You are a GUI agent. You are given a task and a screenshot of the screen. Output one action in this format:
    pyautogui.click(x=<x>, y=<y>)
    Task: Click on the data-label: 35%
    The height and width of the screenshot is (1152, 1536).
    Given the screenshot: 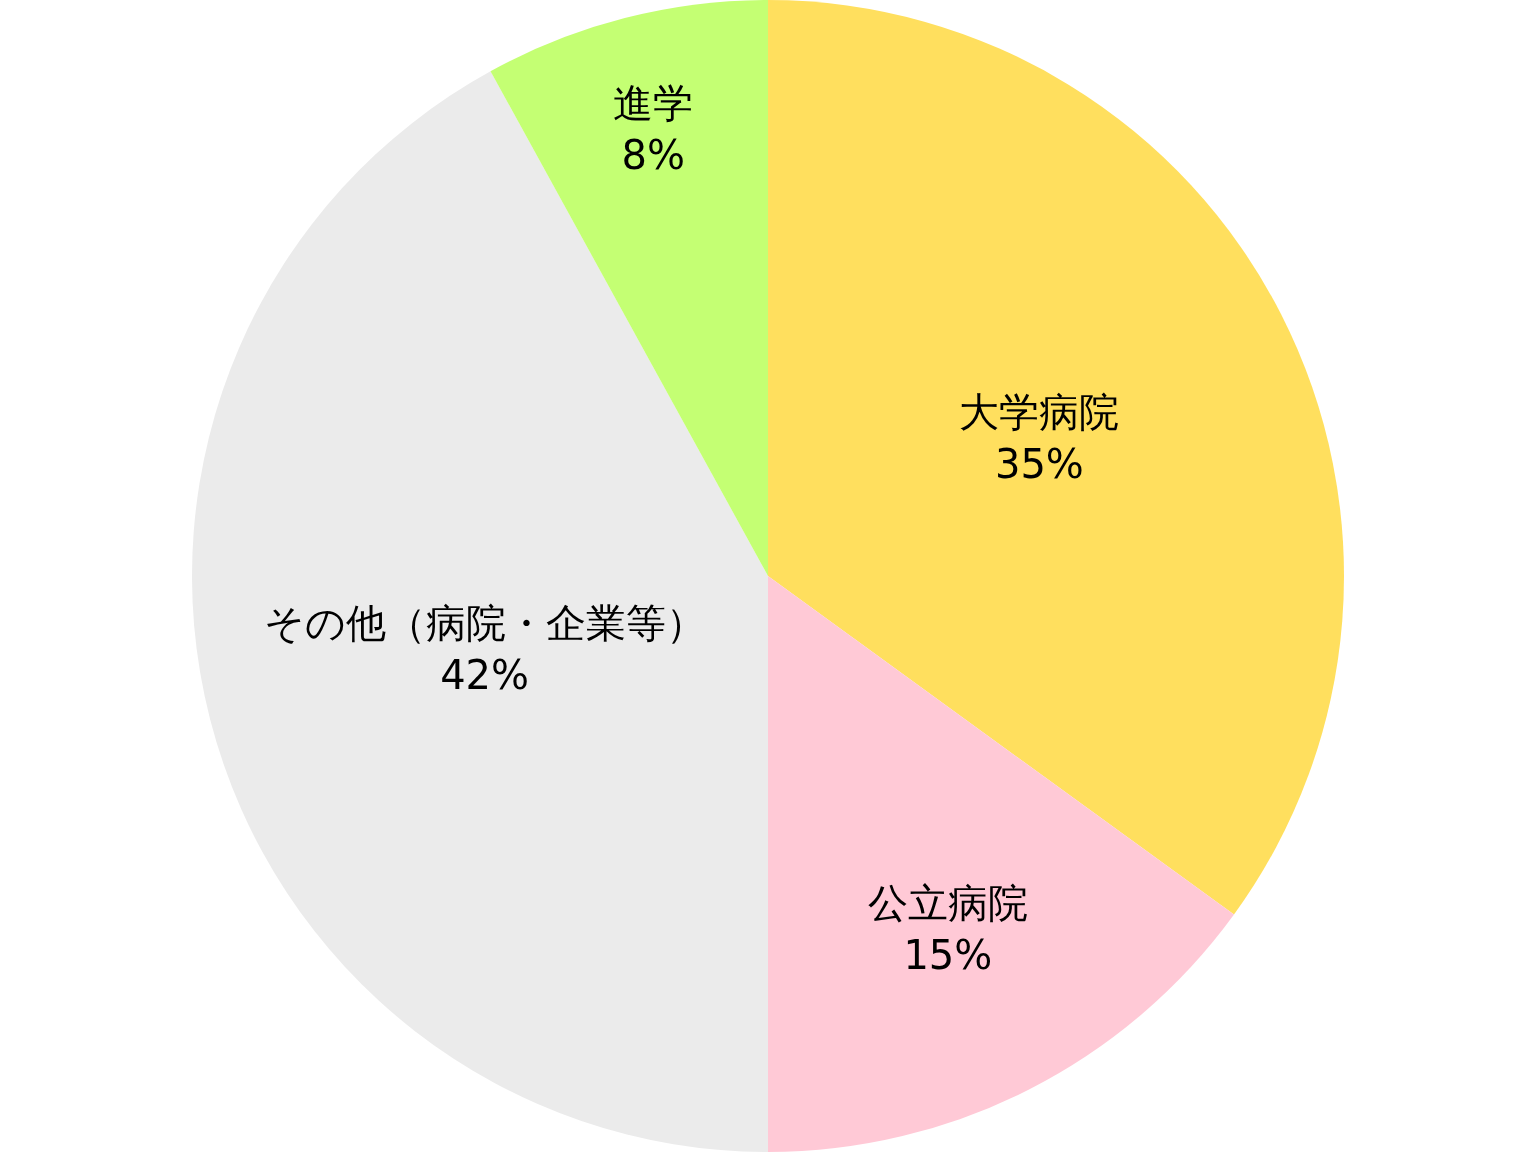 What is the action you would take?
    pyautogui.click(x=1039, y=463)
    